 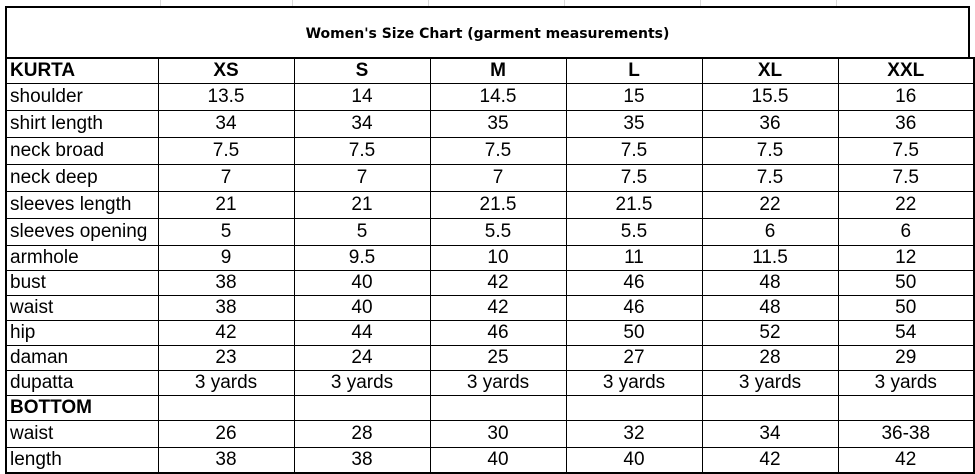 What do you see at coordinates (82, 97) in the screenshot?
I see `row-label: shoulder` at bounding box center [82, 97].